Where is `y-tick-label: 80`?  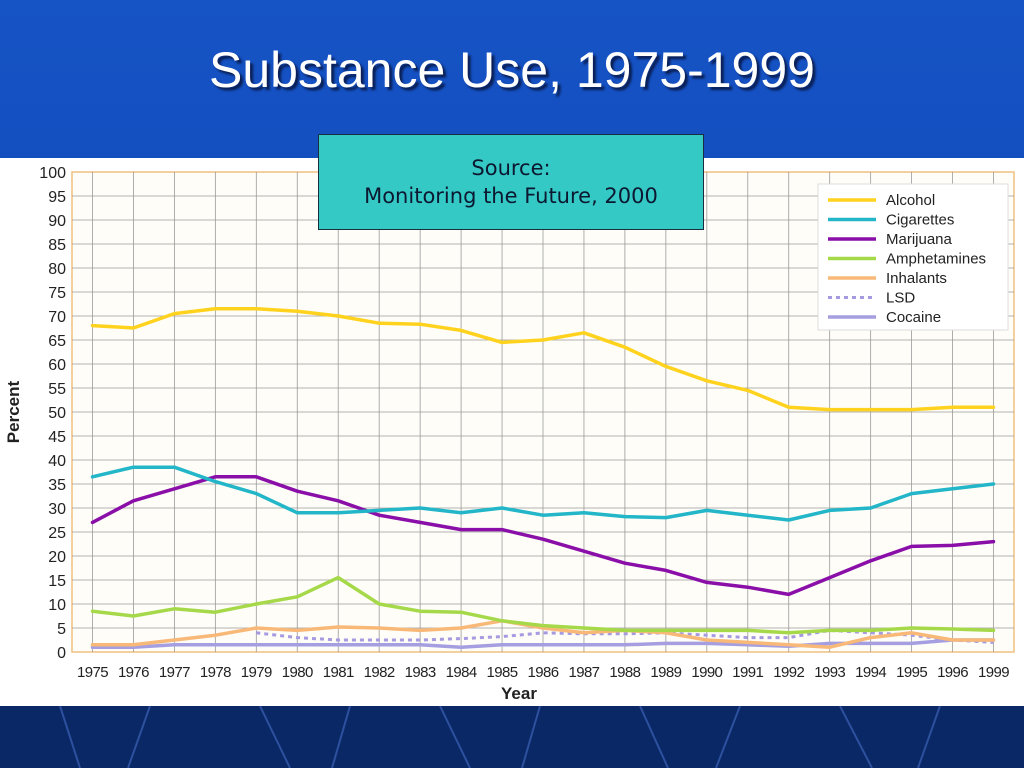
y-tick-label: 80 is located at coordinates (57, 269).